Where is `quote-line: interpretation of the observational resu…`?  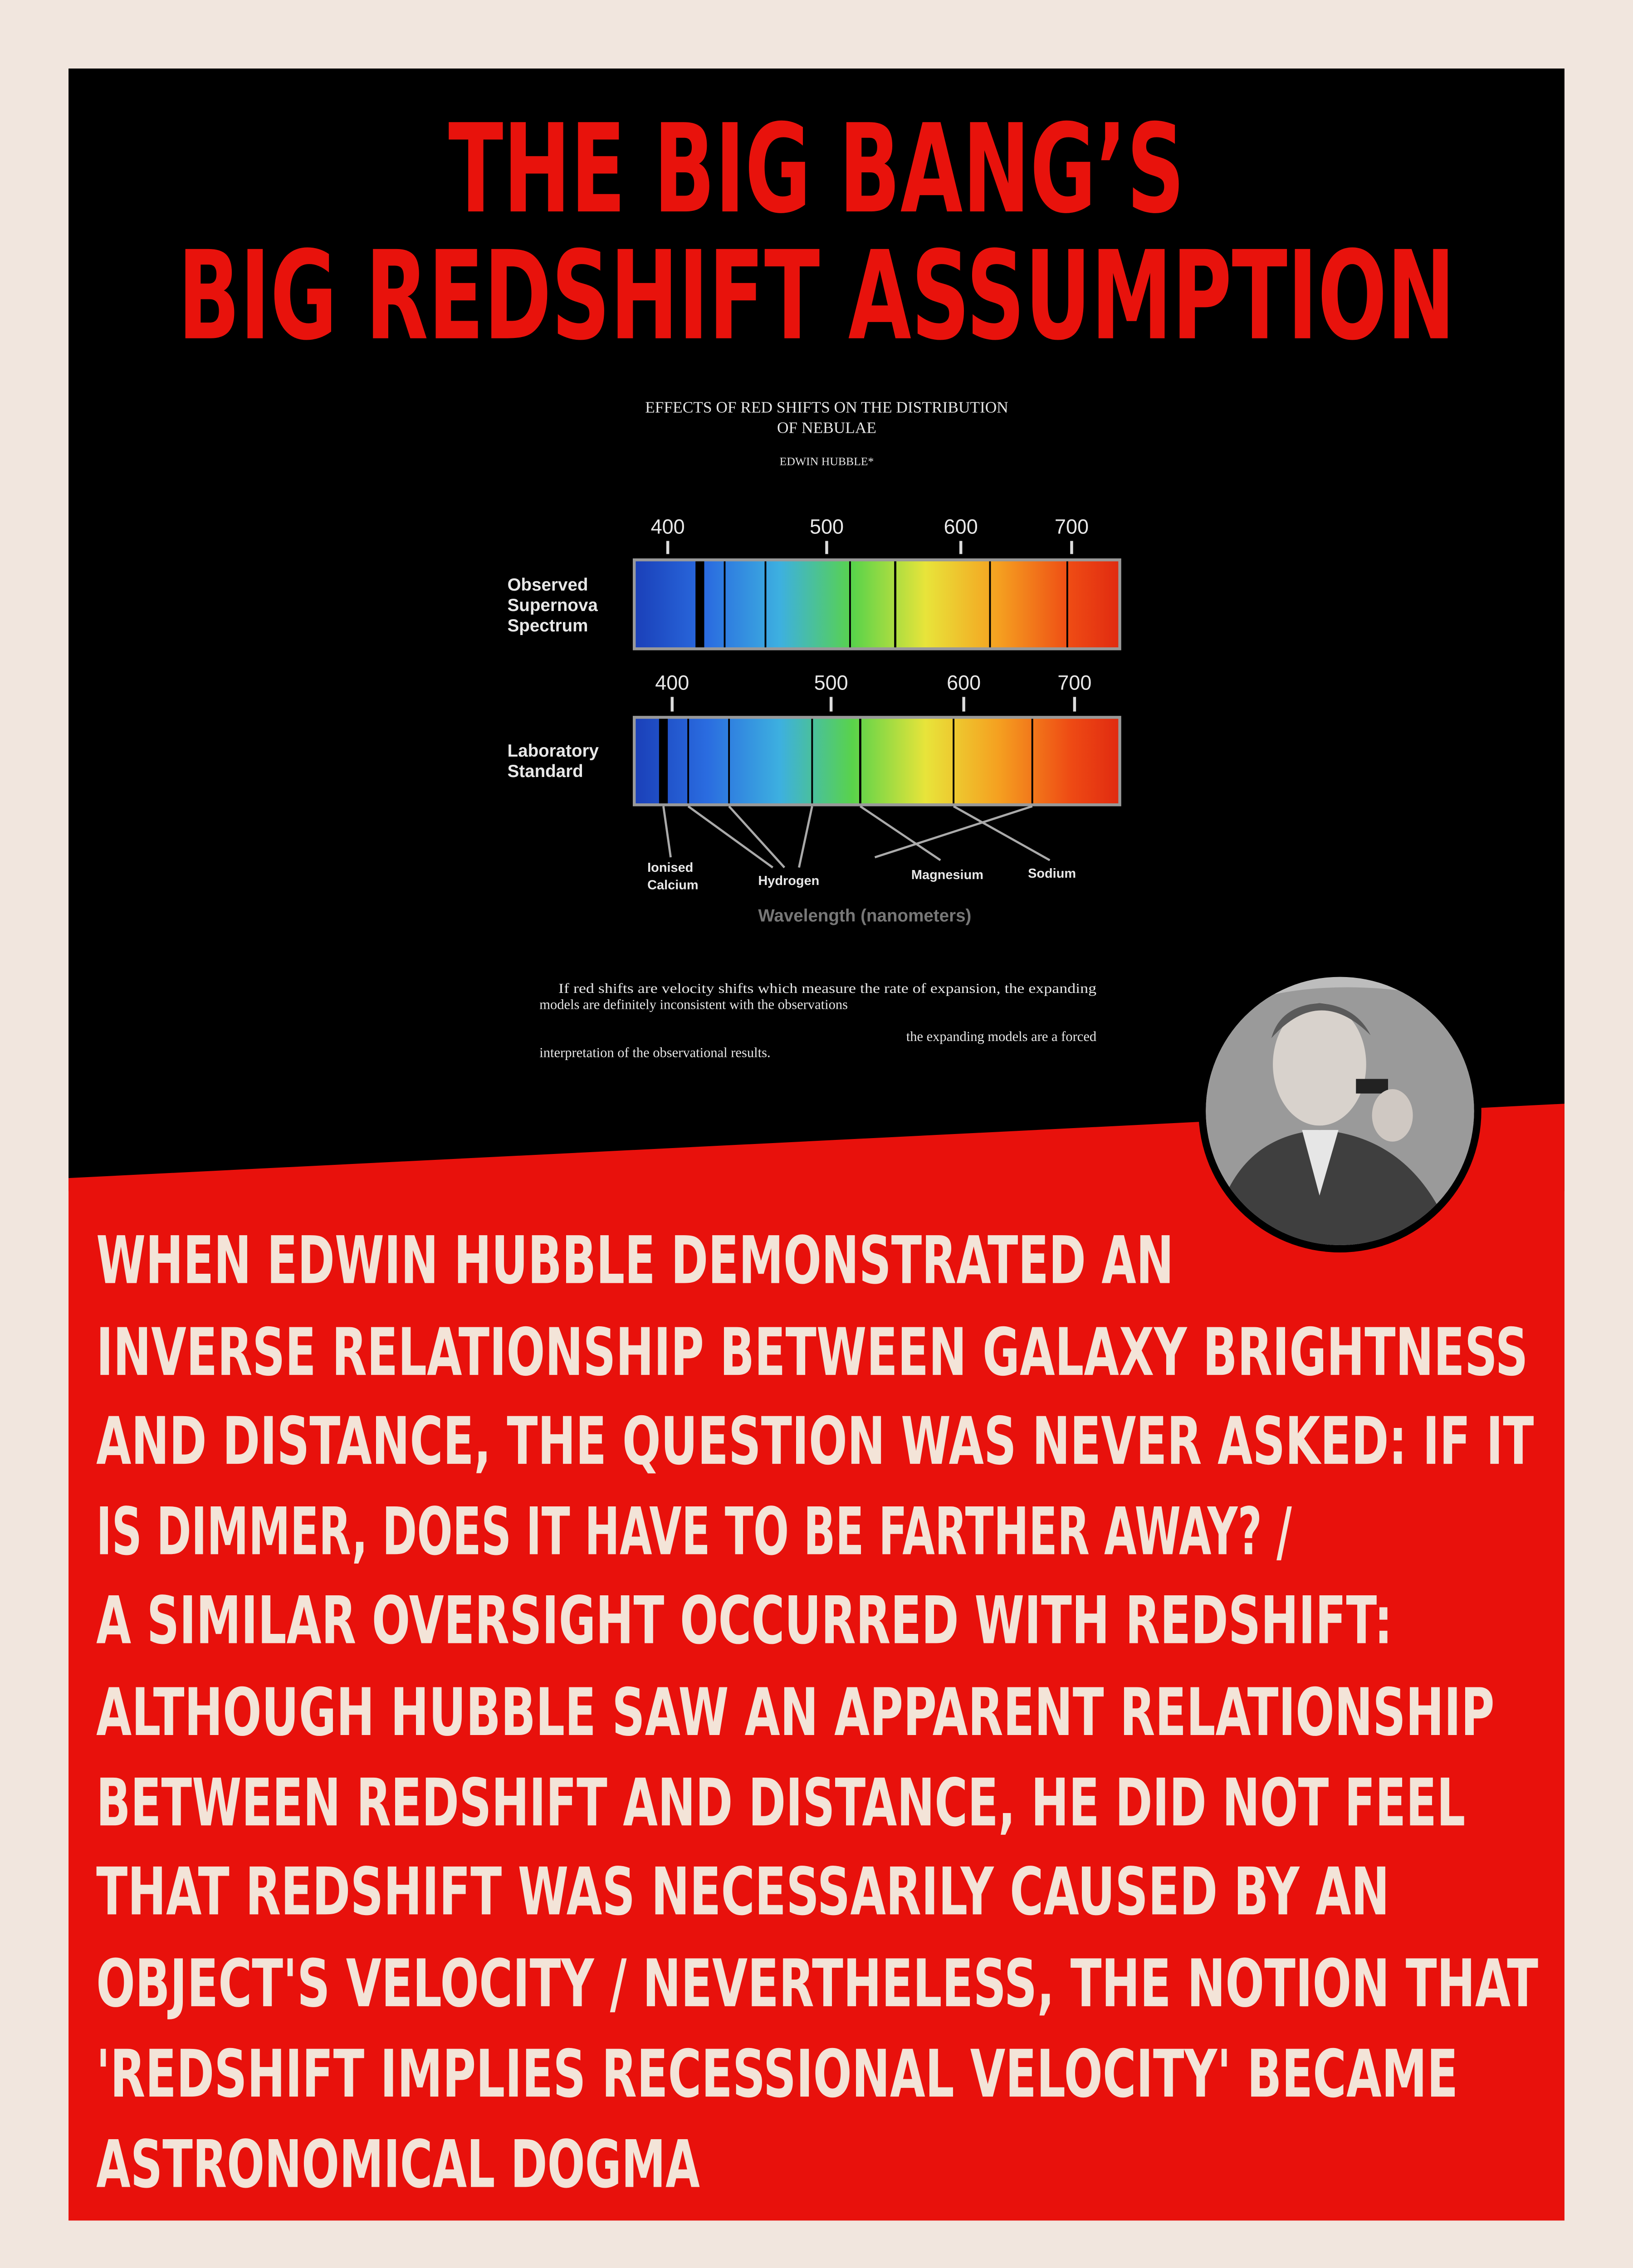 quote-line: interpretation of the observational resu… is located at coordinates (654, 1053).